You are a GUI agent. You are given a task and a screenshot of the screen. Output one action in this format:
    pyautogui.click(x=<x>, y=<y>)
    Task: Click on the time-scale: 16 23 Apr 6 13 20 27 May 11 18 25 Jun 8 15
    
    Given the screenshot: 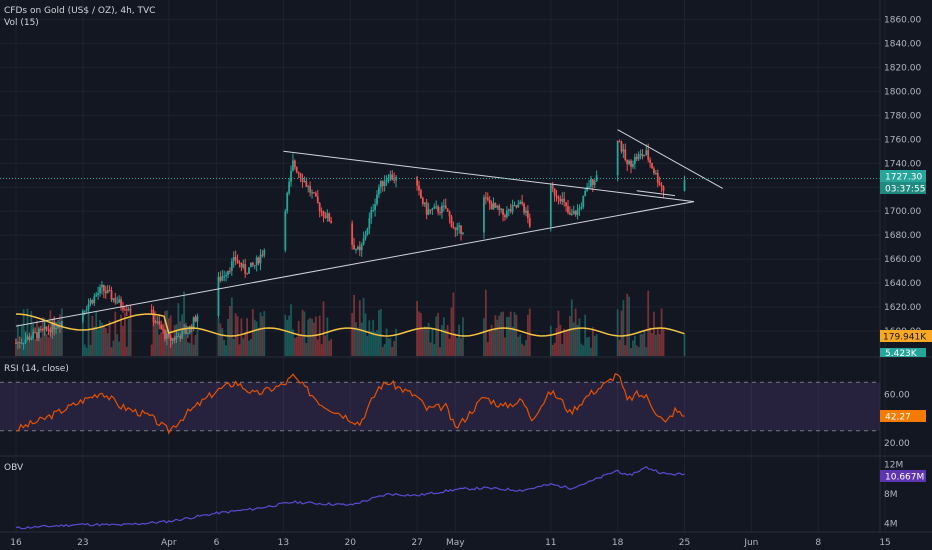 What is the action you would take?
    pyautogui.click(x=450, y=543)
    